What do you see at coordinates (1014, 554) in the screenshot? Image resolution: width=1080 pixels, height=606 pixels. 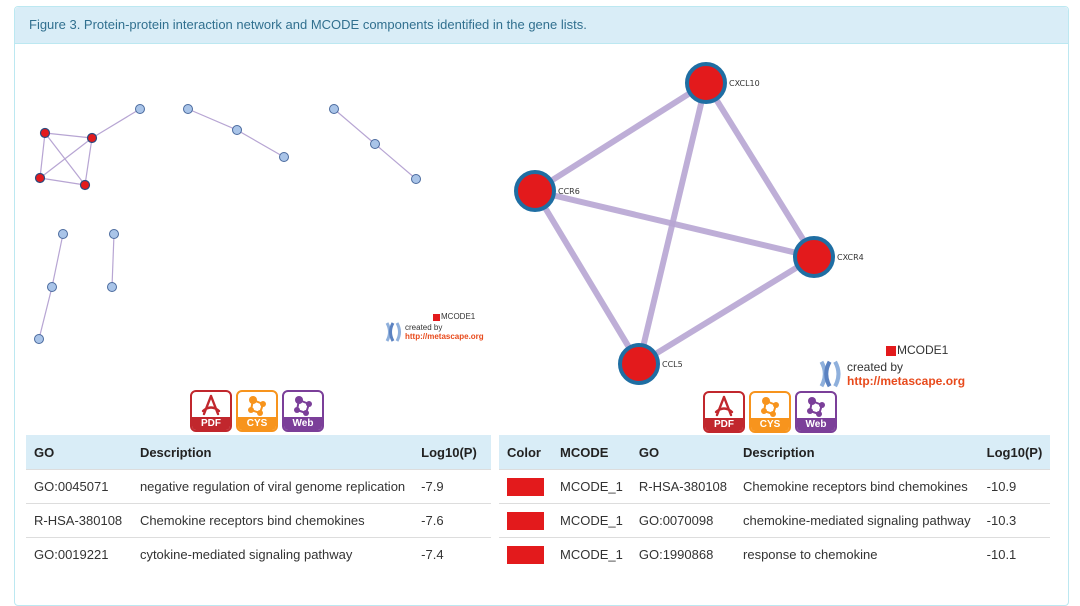 I see `log10p: -10.1` at bounding box center [1014, 554].